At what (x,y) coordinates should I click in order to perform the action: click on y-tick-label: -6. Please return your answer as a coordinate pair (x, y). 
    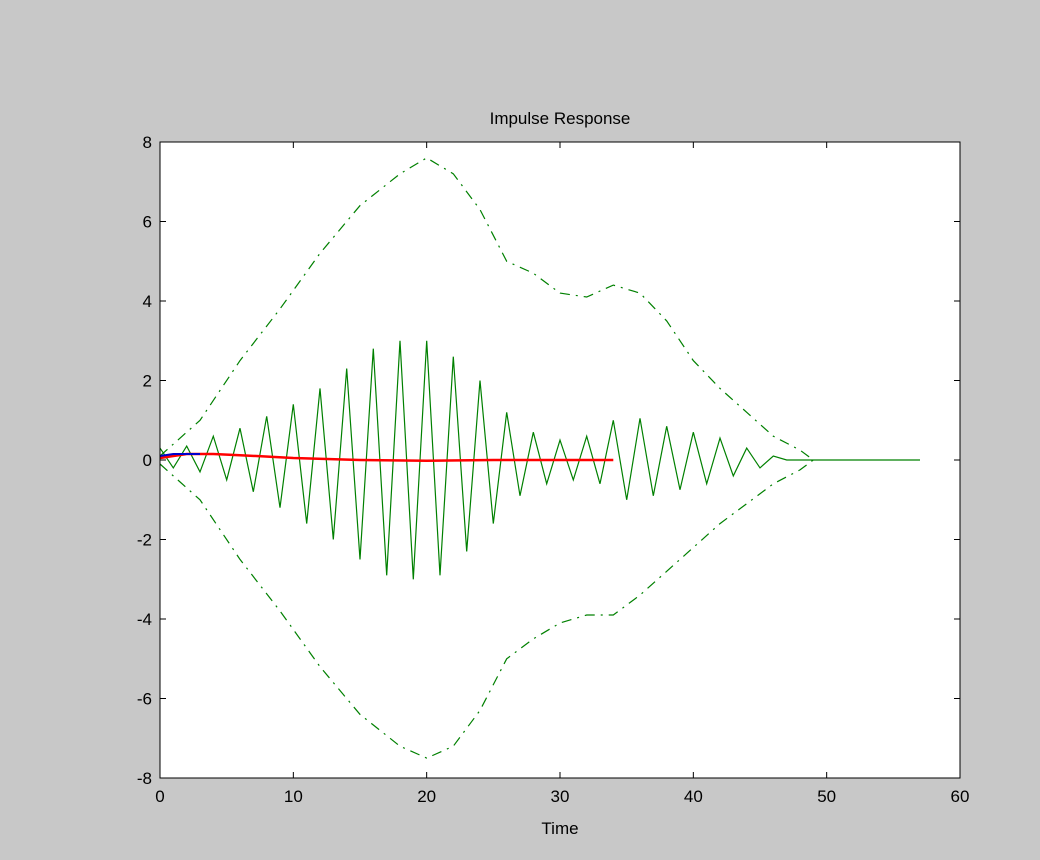
    Looking at the image, I should click on (144, 699).